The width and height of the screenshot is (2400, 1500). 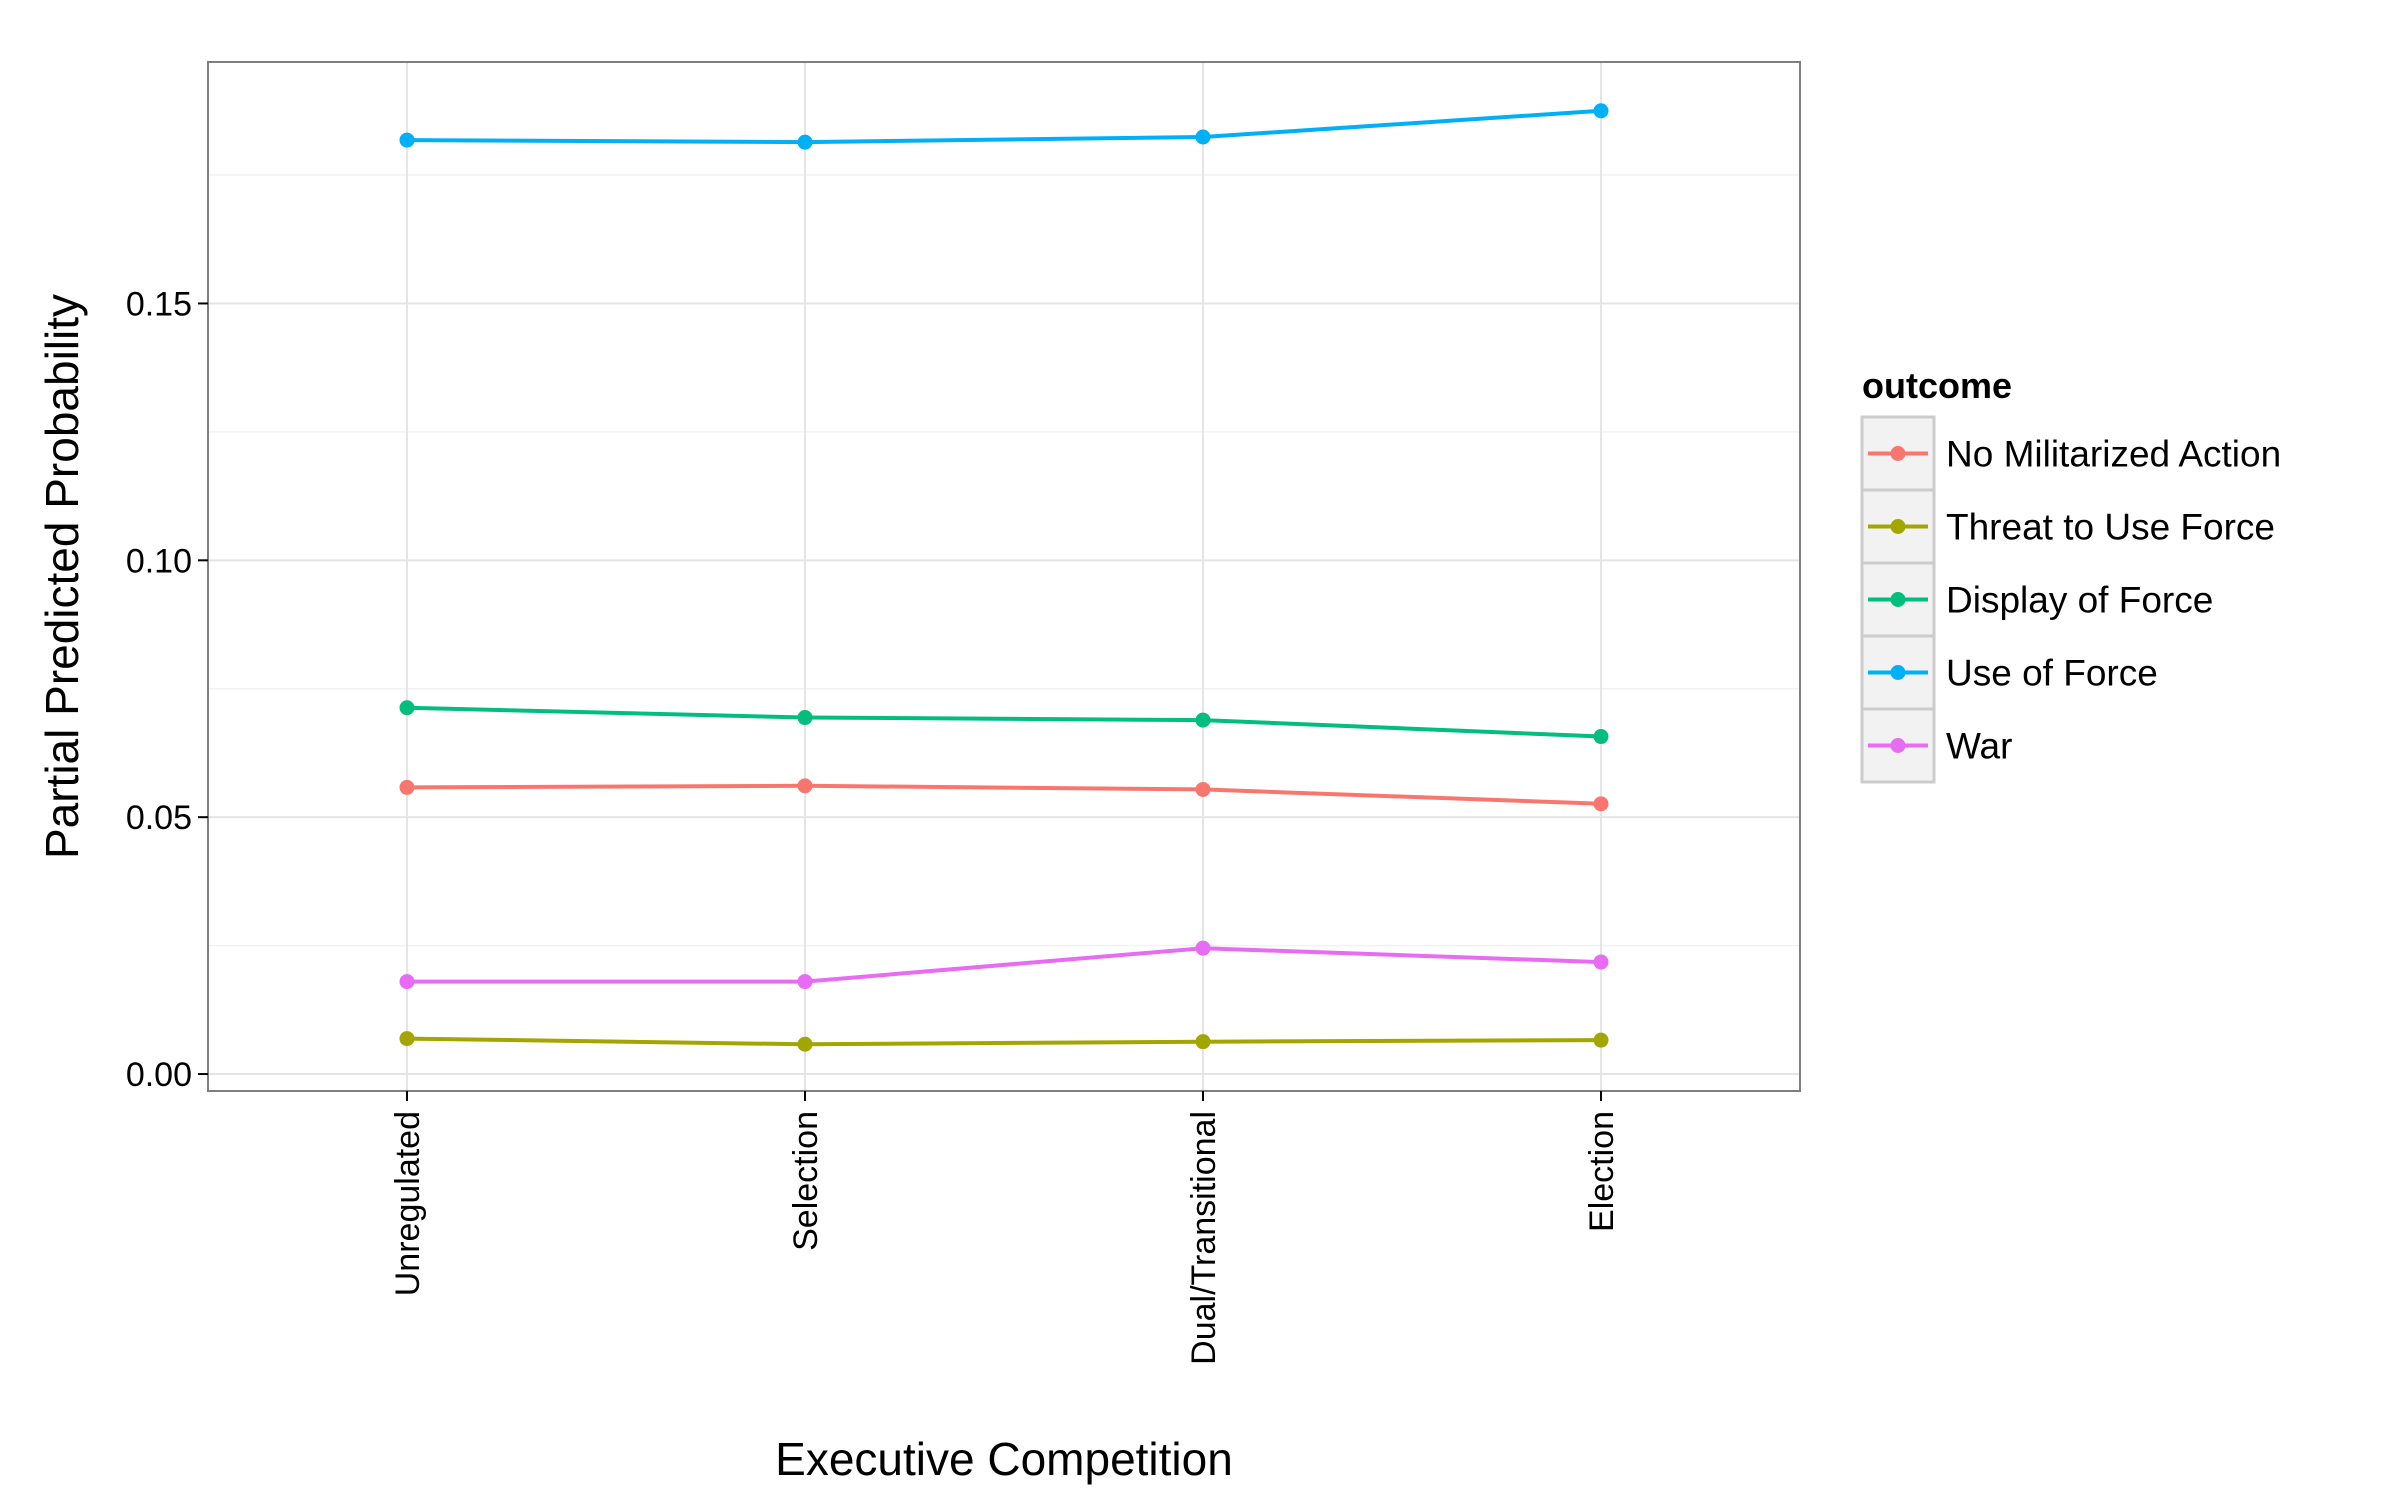 I want to click on legend-label: Use of Force, so click(x=2052, y=673).